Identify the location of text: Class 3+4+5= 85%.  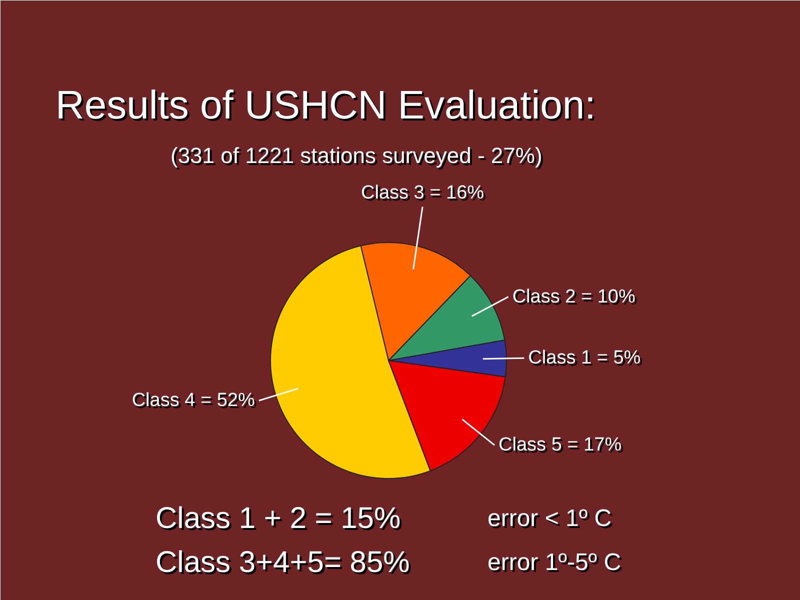
(283, 562).